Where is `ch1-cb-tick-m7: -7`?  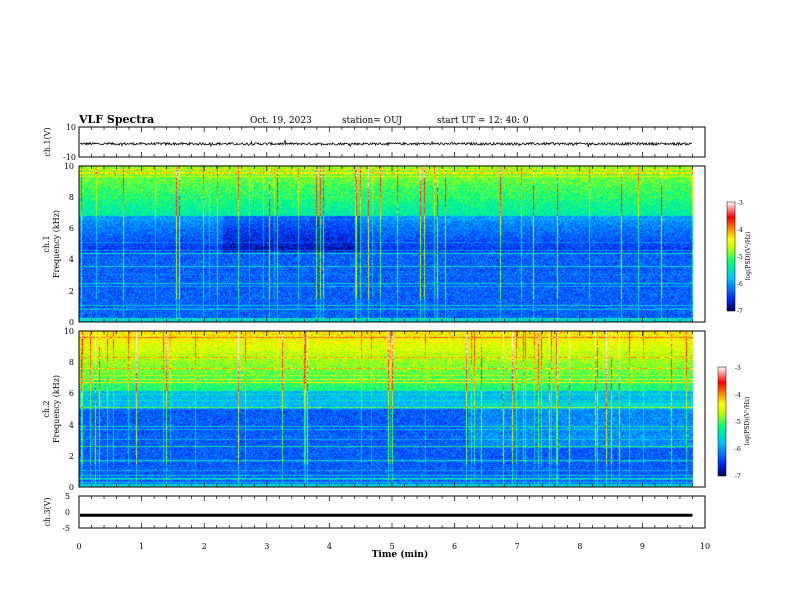 ch1-cb-tick-m7: -7 is located at coordinates (740, 311).